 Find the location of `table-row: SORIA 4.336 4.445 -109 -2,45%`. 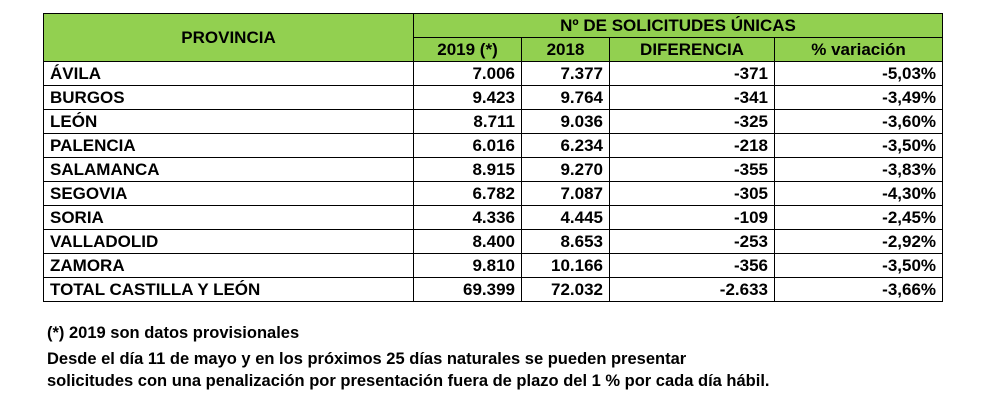

table-row: SORIA 4.336 4.445 -109 -2,45% is located at coordinates (493, 217).